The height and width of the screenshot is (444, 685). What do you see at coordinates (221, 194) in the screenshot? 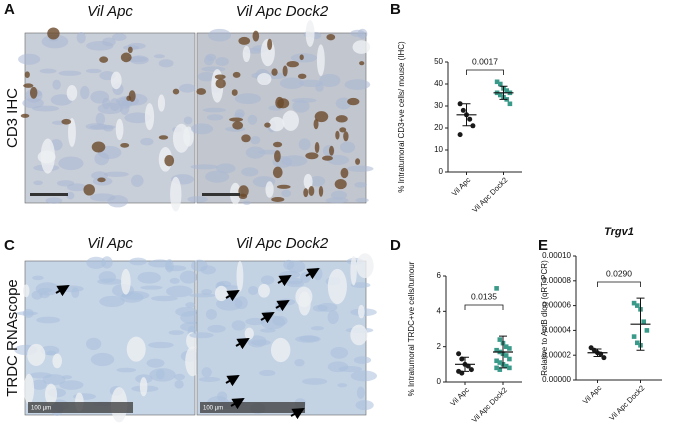
I see `scale-bar` at bounding box center [221, 194].